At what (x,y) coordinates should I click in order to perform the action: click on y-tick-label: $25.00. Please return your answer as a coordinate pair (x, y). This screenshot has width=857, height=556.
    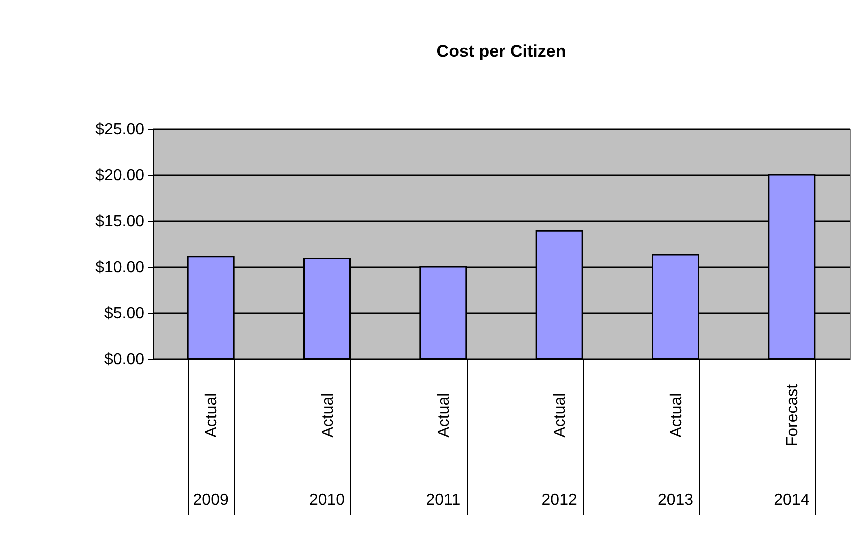
    Looking at the image, I should click on (120, 130).